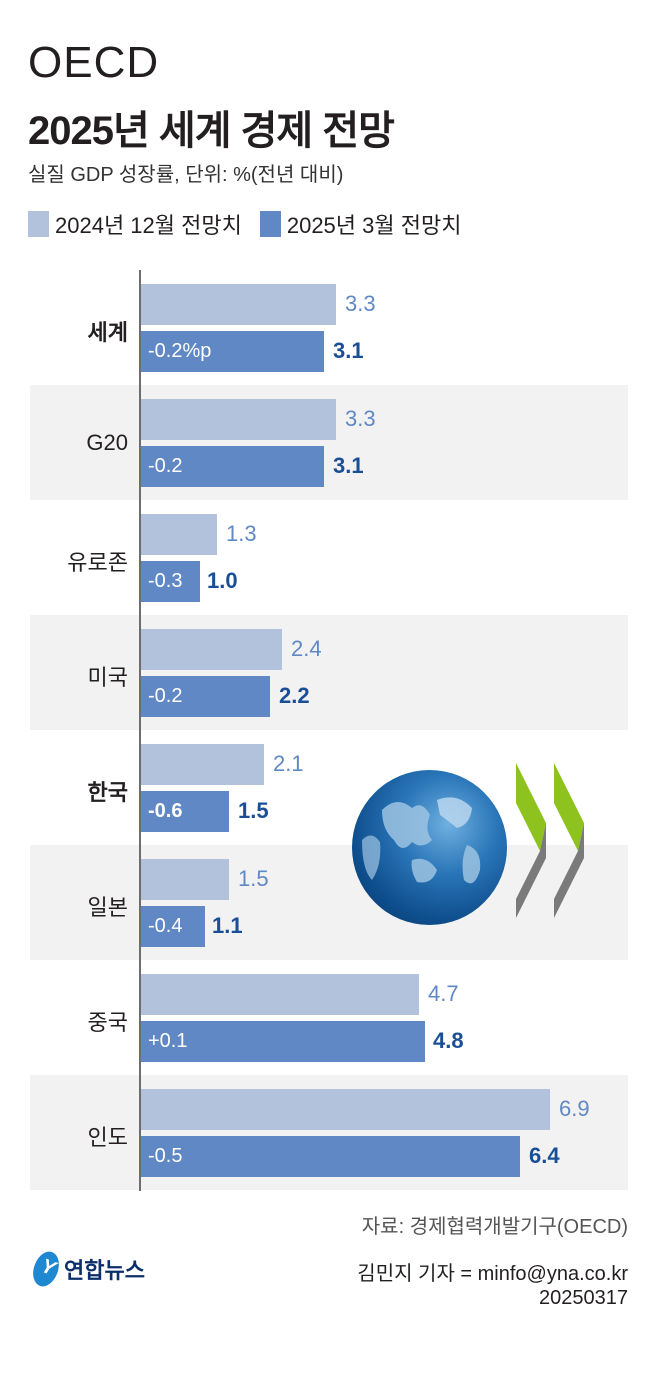 The width and height of the screenshot is (655, 1380). Describe the element at coordinates (288, 763) in the screenshot. I see `value-prev: 2.1` at that location.